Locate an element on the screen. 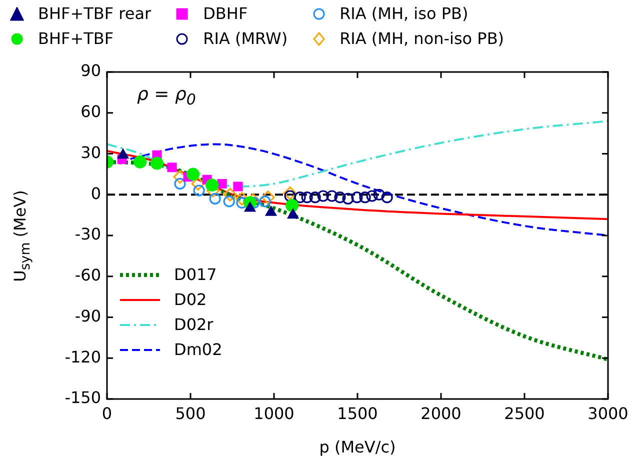 This screenshot has height=458, width=637. legend-label: BHF+TBF is located at coordinates (76, 38).